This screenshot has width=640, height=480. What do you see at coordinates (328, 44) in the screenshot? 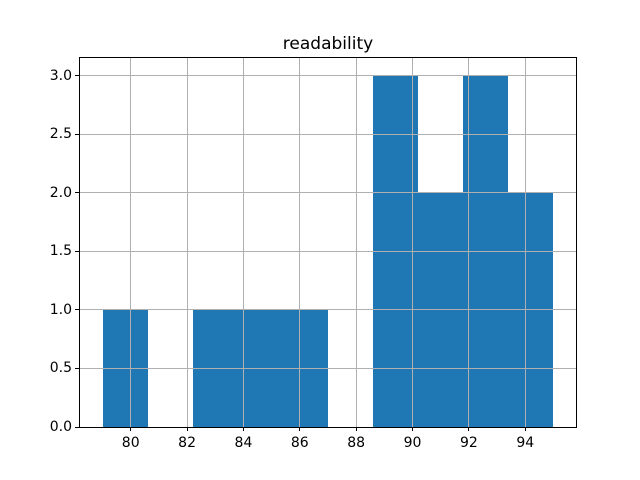
I see `chart-title: readability` at bounding box center [328, 44].